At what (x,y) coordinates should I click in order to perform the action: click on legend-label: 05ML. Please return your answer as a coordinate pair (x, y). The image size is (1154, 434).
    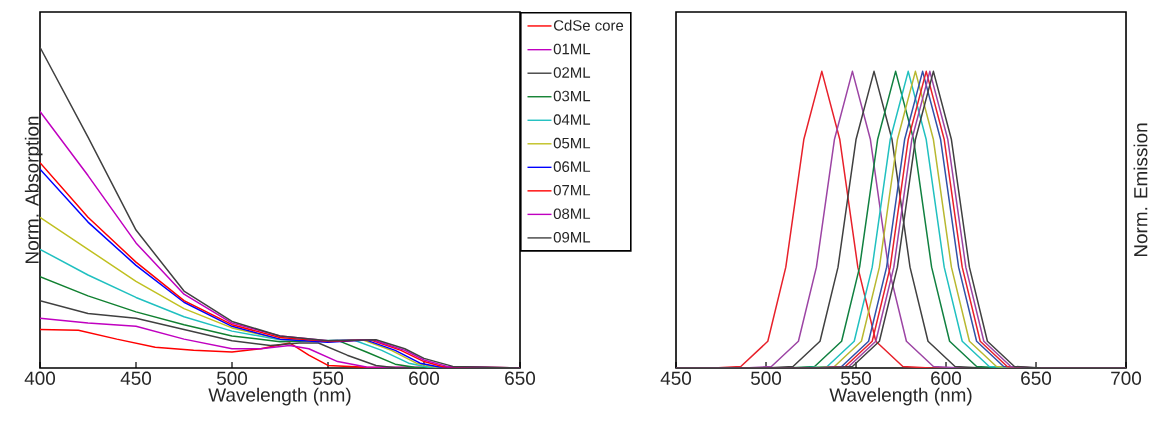
    Looking at the image, I should click on (572, 143).